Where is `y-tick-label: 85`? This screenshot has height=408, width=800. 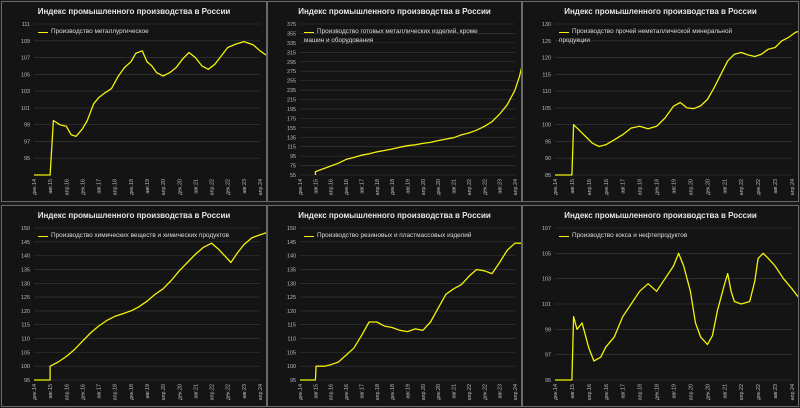
y-tick-label: 85 is located at coordinates (548, 176).